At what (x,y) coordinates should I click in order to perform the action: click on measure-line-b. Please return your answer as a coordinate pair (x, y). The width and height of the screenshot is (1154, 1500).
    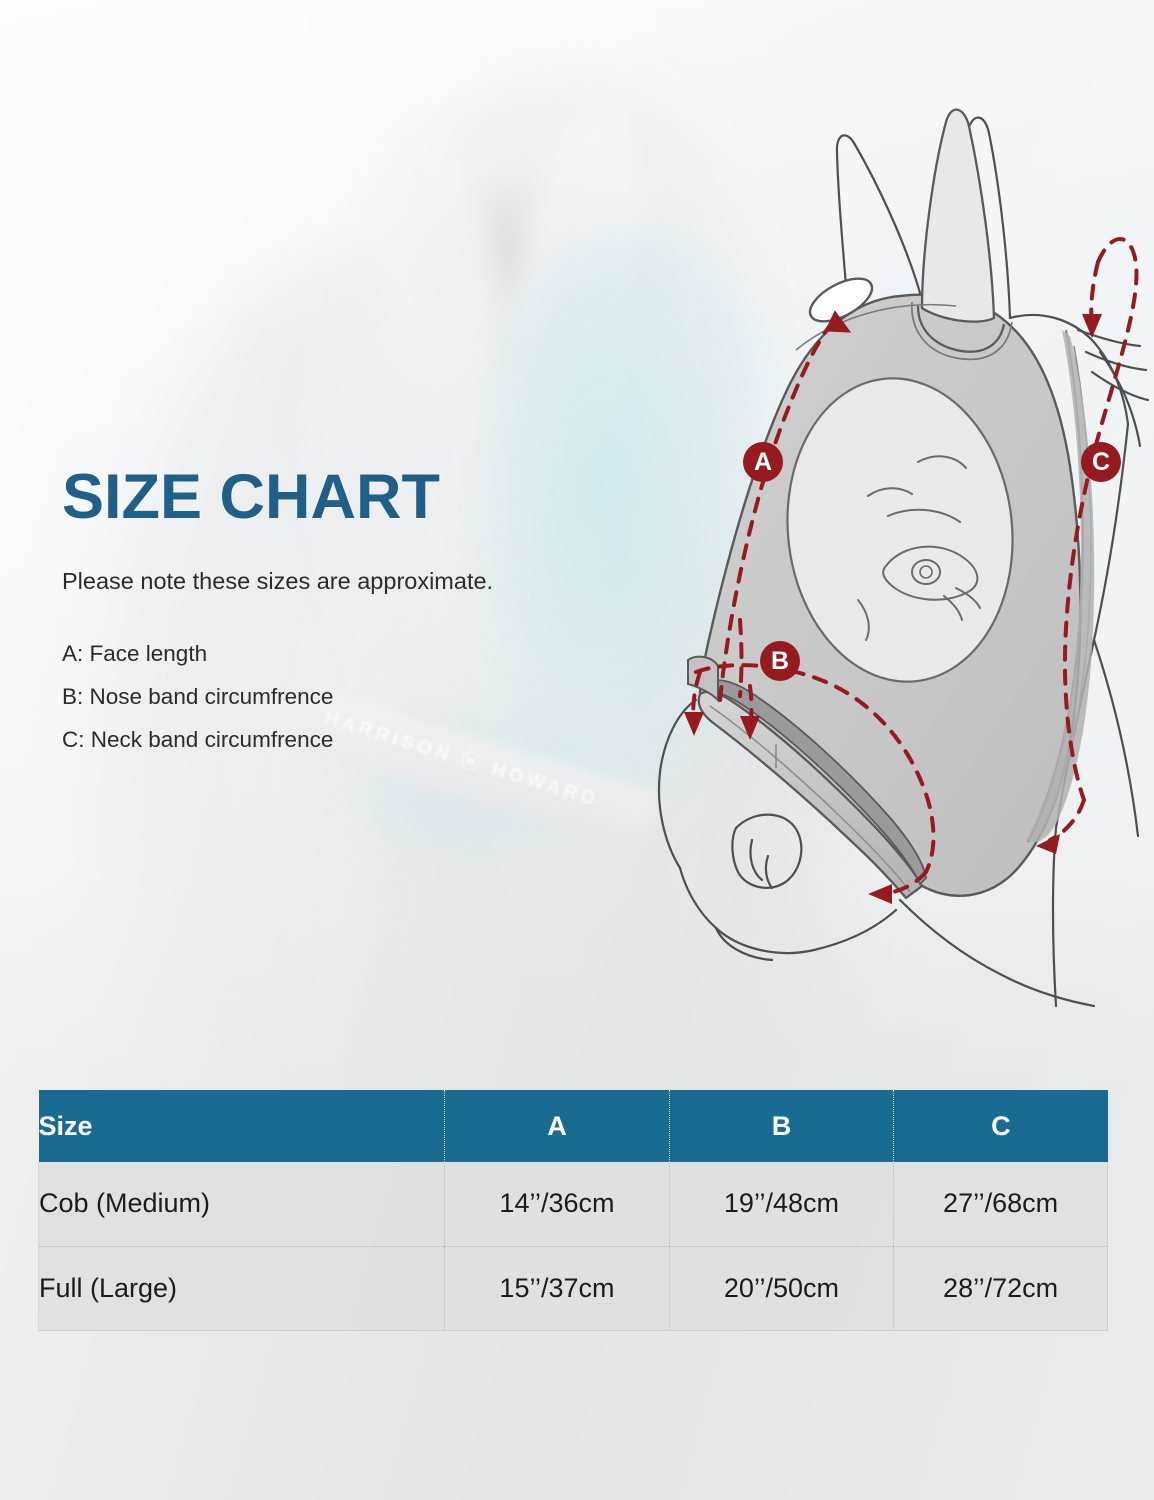
    Looking at the image, I should click on (815, 768).